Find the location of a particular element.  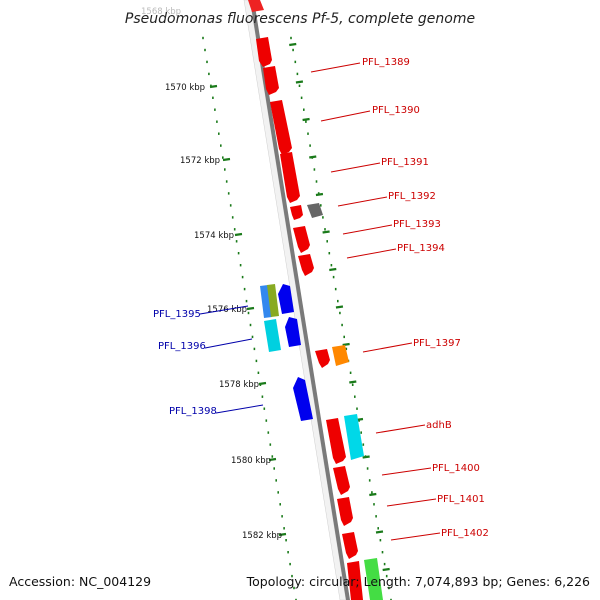

gene-pfl-1389b-arrow is located at coordinates (271, 80).